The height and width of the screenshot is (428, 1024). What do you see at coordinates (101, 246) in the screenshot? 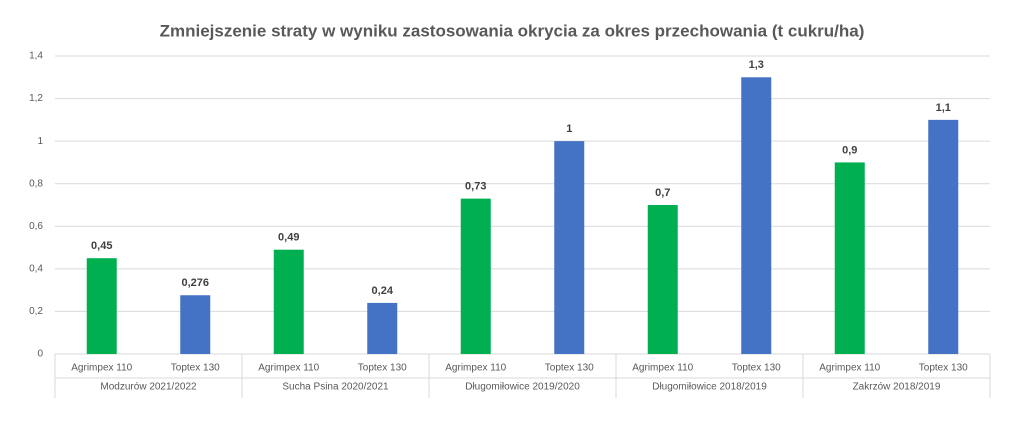
I see `data-label: 0,45` at bounding box center [101, 246].